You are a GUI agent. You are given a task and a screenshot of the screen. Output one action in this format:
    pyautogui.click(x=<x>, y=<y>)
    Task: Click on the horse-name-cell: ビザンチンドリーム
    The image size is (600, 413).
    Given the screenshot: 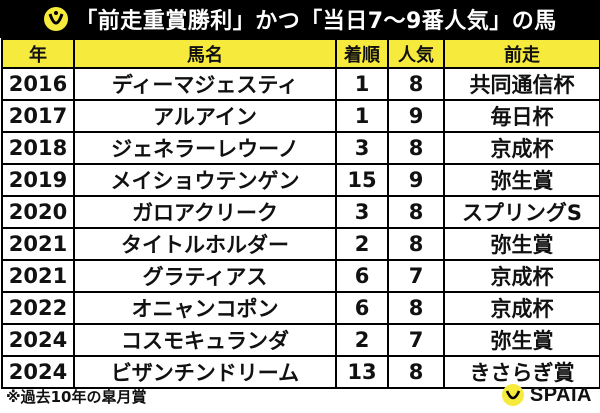 What is the action you would take?
    pyautogui.click(x=205, y=372)
    